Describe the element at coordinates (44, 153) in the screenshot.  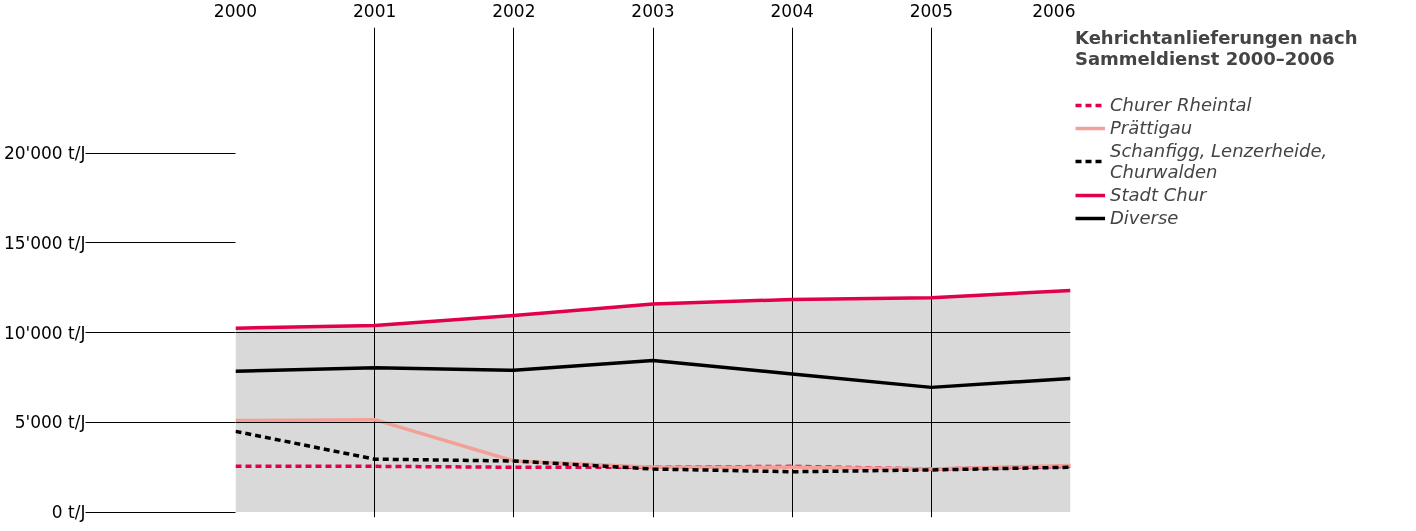
I see `y-tick-label: 20'000 t/J` at that location.